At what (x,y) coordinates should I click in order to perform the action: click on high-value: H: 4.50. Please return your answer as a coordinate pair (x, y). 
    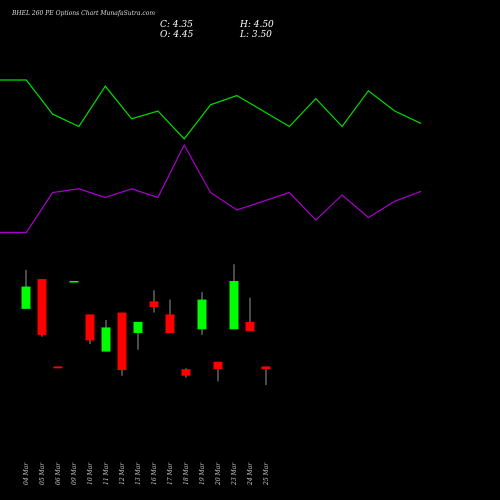
    Looking at the image, I should click on (257, 25).